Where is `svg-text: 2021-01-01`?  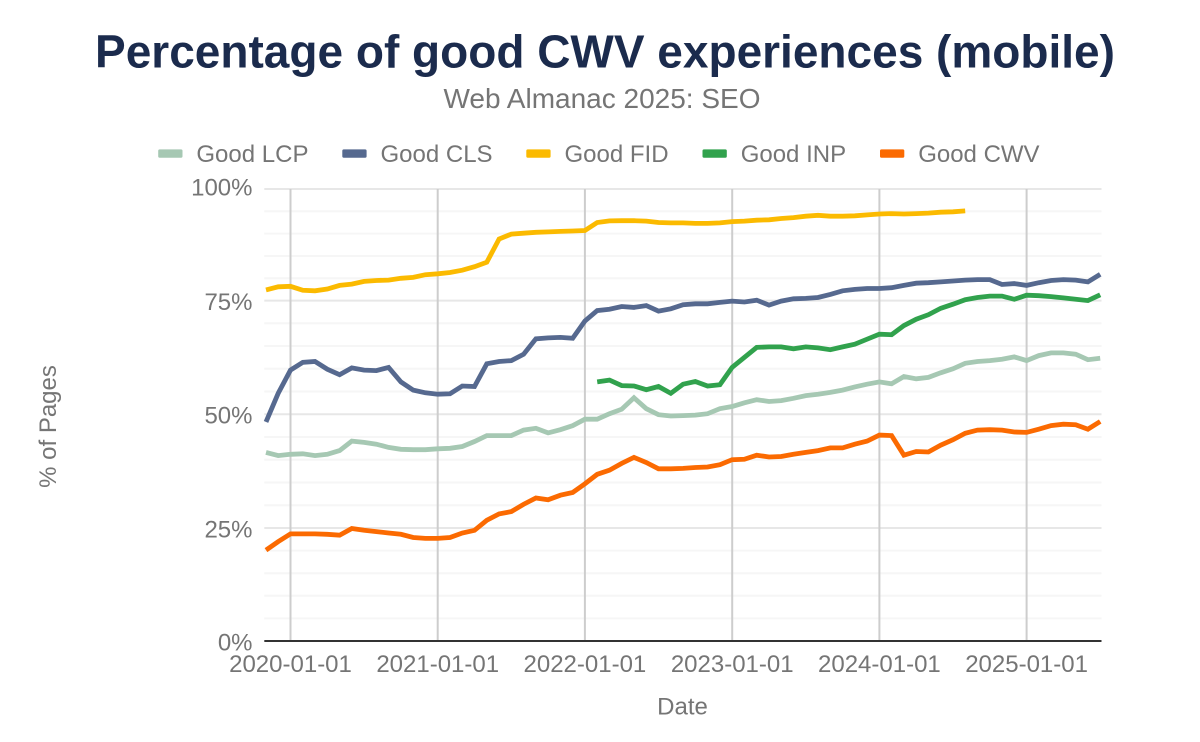
svg-text: 2021-01-01 is located at coordinates (437, 664).